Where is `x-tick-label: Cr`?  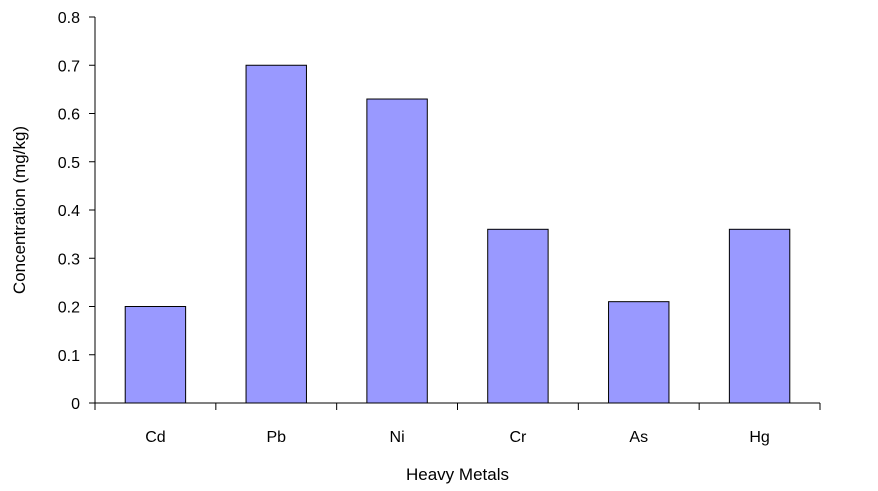 x-tick-label: Cr is located at coordinates (518, 437).